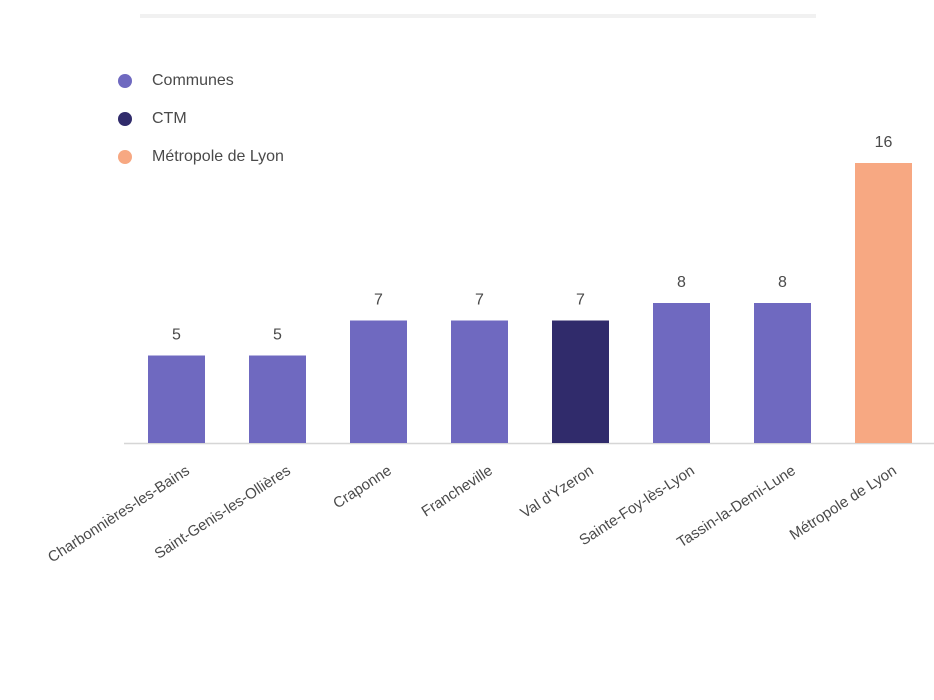 This screenshot has height=700, width=934. What do you see at coordinates (362, 487) in the screenshot?
I see `x-tick-label: Craponne` at bounding box center [362, 487].